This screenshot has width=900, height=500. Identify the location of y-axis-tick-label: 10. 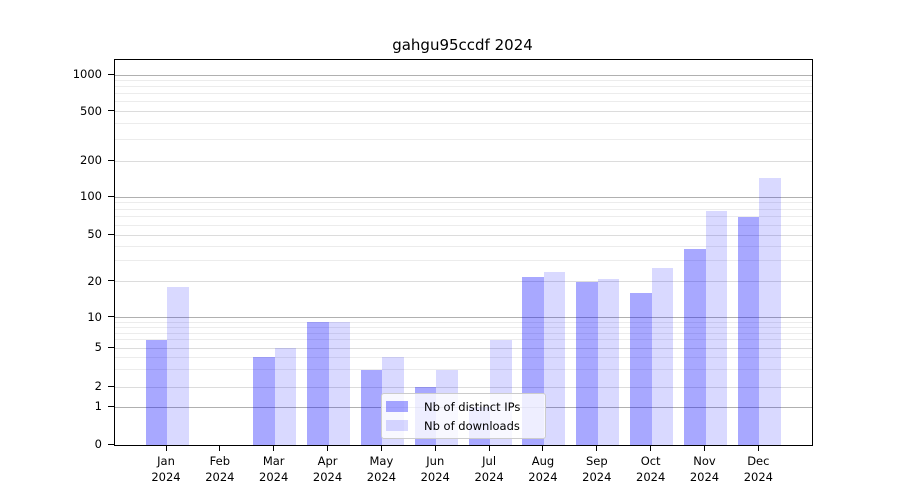
(94, 316).